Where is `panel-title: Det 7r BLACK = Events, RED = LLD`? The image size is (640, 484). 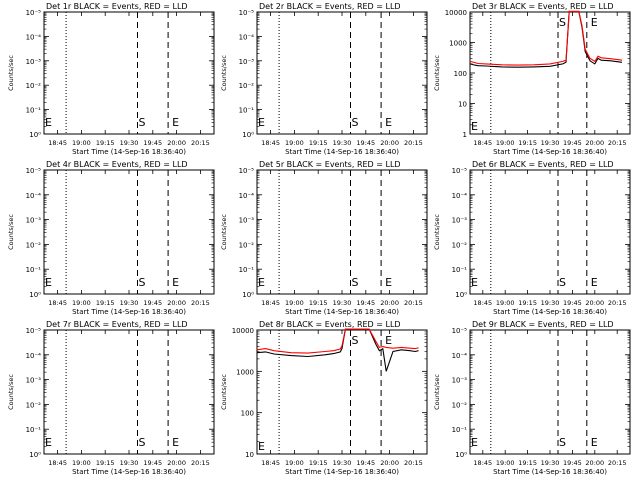 panel-title: Det 7r BLACK = Events, RED = LLD is located at coordinates (117, 324).